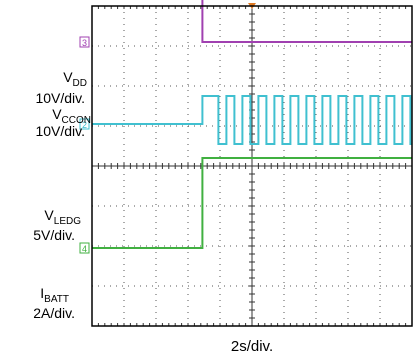  I want to click on vdd-label-sub: DD, so click(79, 83).